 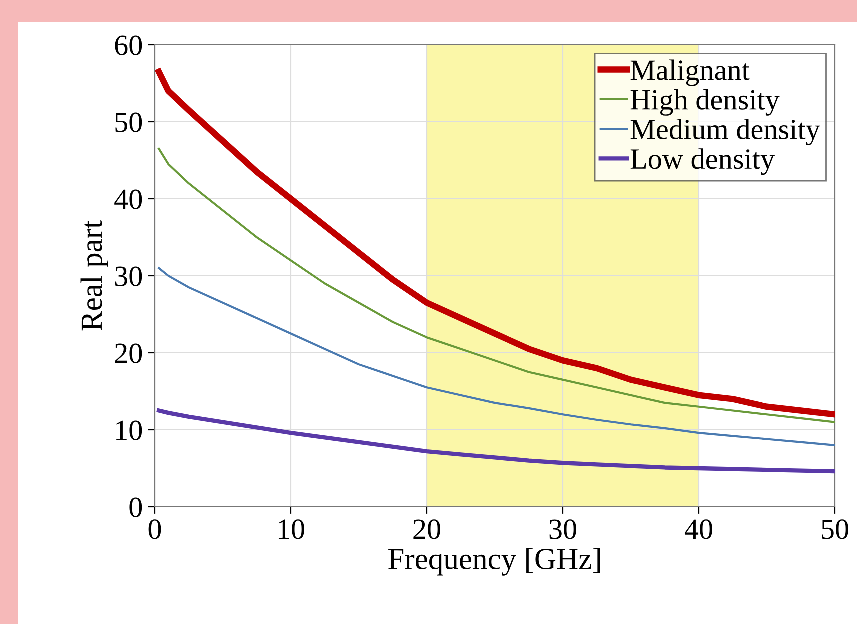 What do you see at coordinates (128, 46) in the screenshot?
I see `y-tick-label: 60` at bounding box center [128, 46].